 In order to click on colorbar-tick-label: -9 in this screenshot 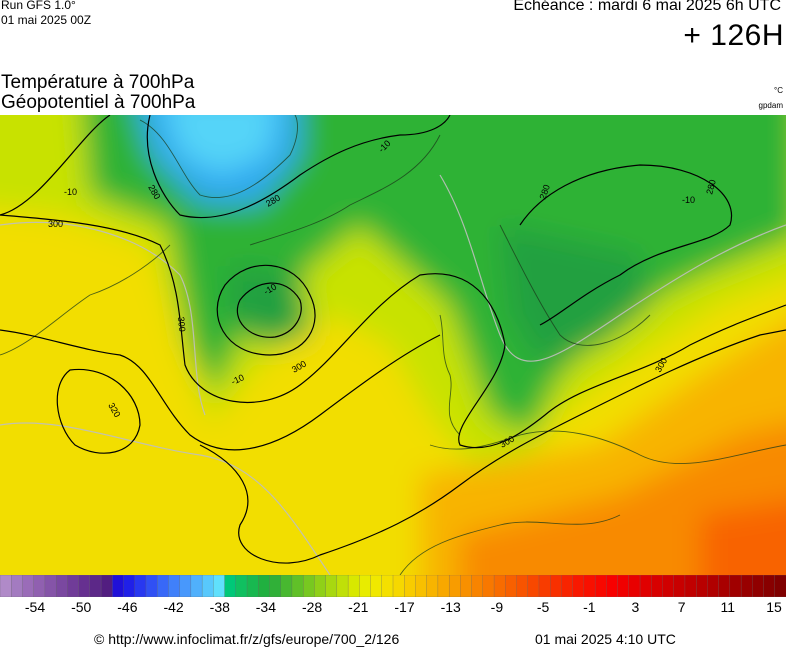, I will do `click(497, 607)`.